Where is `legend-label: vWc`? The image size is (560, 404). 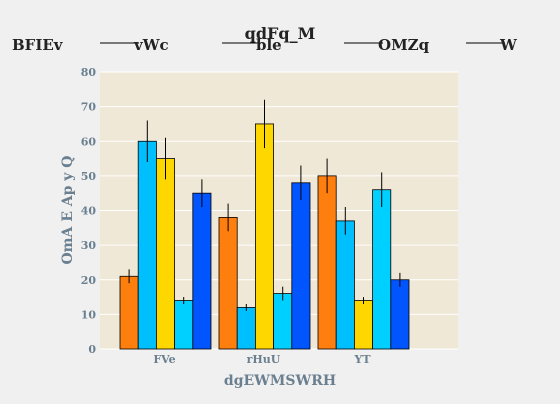 legend-label: vWc is located at coordinates (151, 45).